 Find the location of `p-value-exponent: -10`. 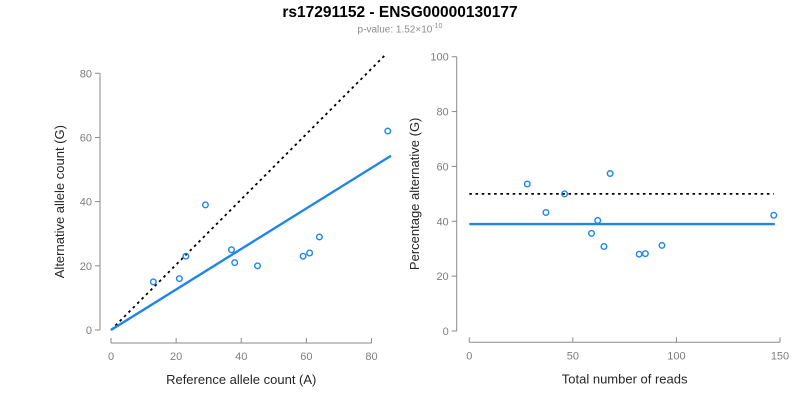

p-value-exponent: -10 is located at coordinates (437, 26).